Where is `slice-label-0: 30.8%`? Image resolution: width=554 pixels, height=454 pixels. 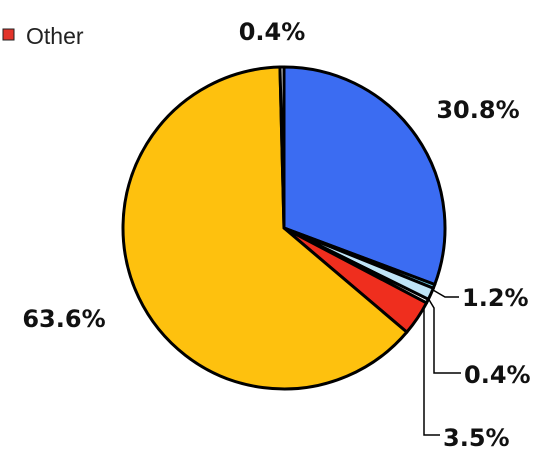 slice-label-0: 30.8% is located at coordinates (477, 110).